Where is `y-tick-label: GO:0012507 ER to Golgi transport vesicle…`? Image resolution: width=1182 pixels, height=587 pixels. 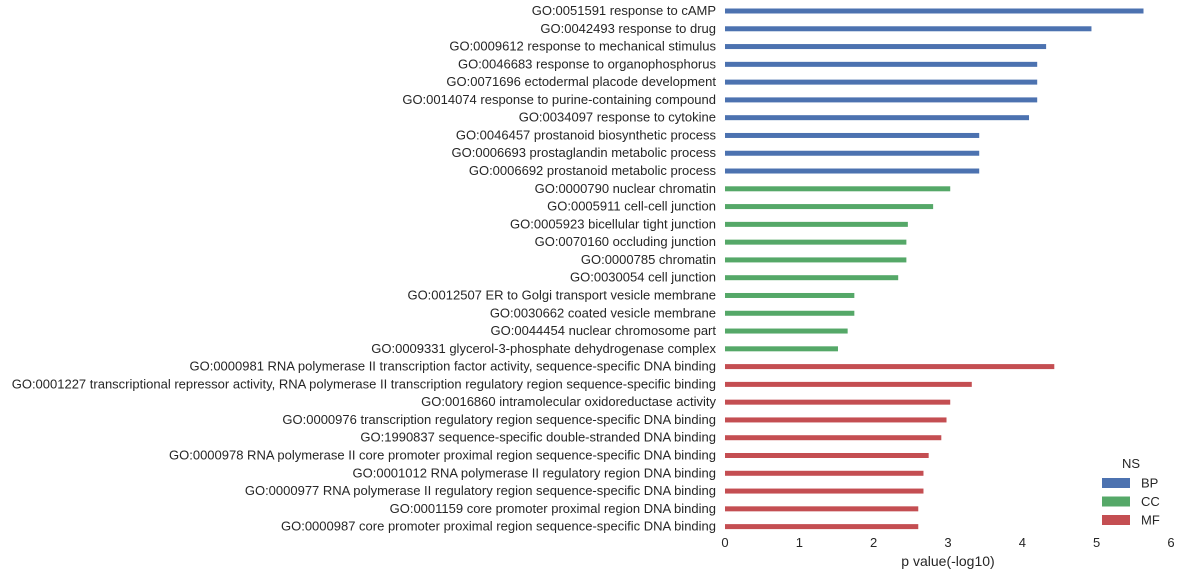
y-tick-label: GO:0012507 ER to Golgi transport vesicle… is located at coordinates (561, 294).